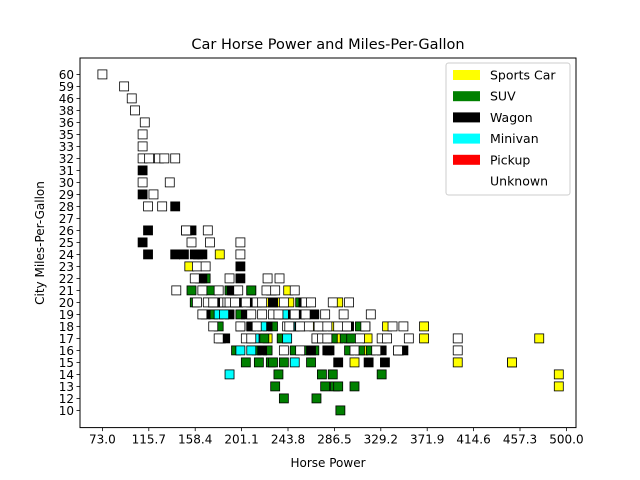 This screenshot has width=640, height=480. Describe the element at coordinates (66, 315) in the screenshot. I see `y-tick-label: 19` at that location.